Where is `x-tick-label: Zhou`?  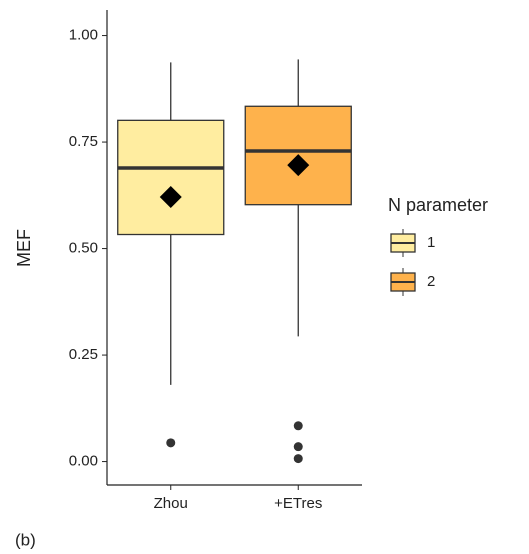
x-tick-label: Zhou is located at coordinates (171, 503).